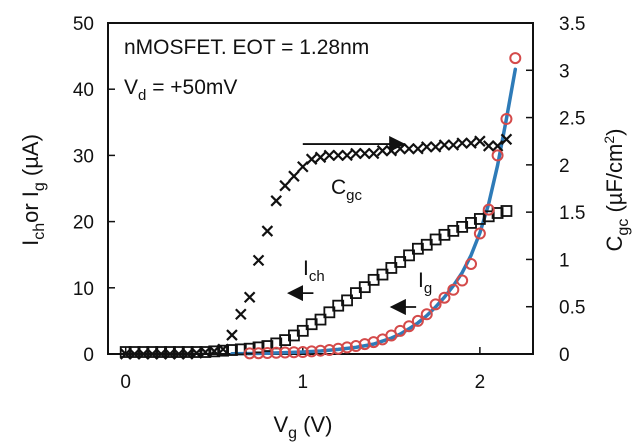 This screenshot has width=635, height=445. What do you see at coordinates (83, 156) in the screenshot?
I see `y-left-tick-label: 30` at bounding box center [83, 156].